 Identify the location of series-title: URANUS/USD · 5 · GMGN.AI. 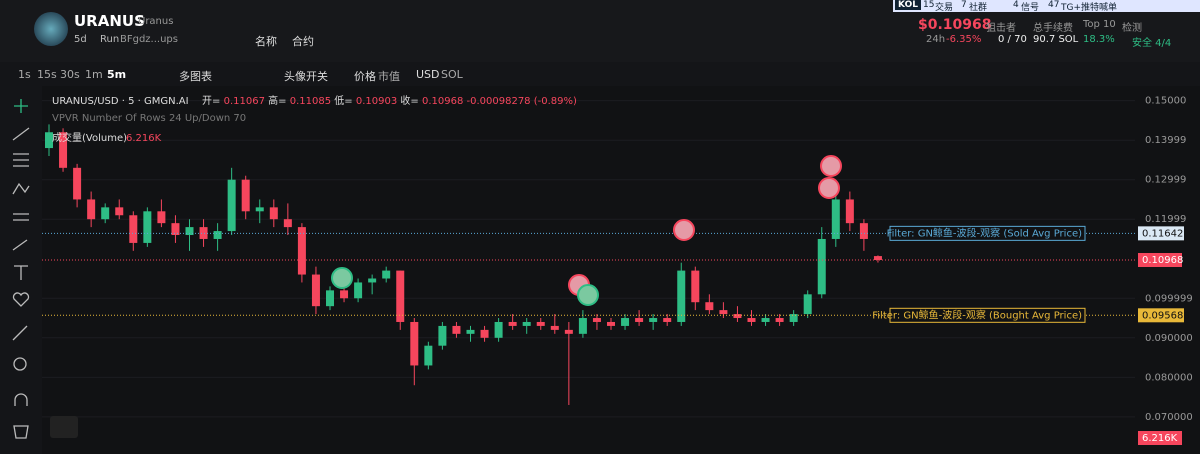
(120, 101).